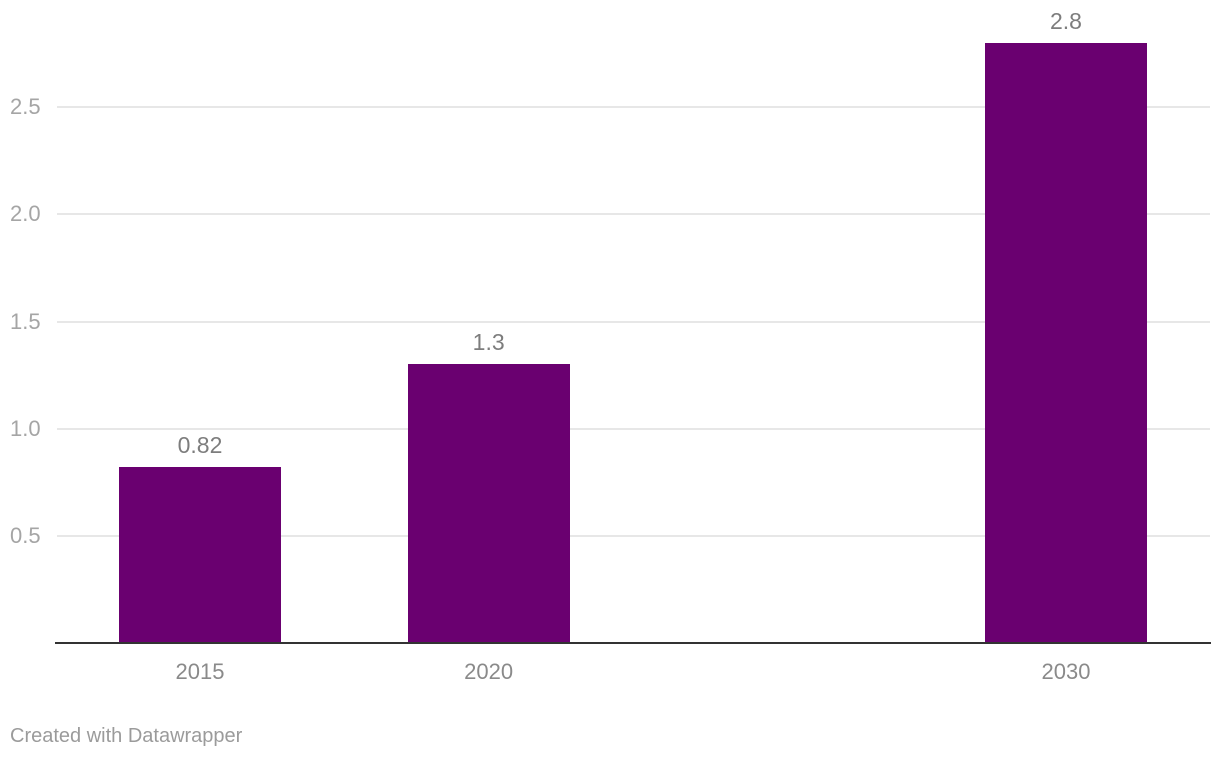 The image size is (1220, 758). Describe the element at coordinates (25, 214) in the screenshot. I see `y-tick-label: 2.0` at that location.